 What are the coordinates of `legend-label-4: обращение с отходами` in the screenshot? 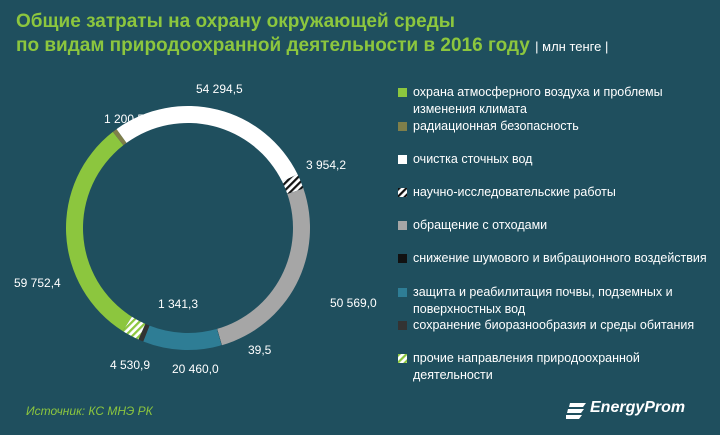 It's located at (480, 225).